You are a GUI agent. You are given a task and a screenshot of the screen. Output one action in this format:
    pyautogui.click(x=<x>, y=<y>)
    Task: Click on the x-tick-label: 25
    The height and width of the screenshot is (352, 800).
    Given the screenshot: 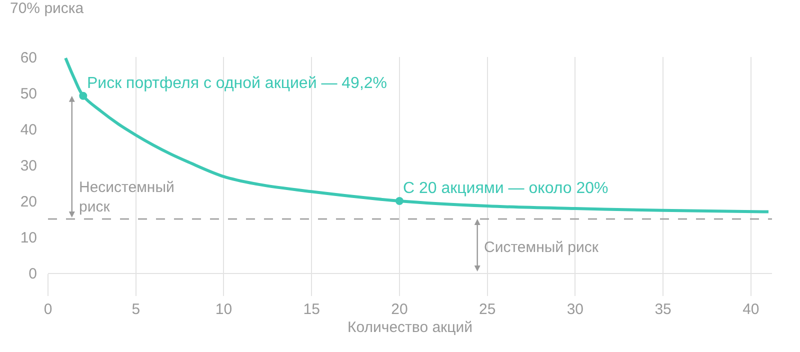 What is the action you would take?
    pyautogui.click(x=487, y=309)
    